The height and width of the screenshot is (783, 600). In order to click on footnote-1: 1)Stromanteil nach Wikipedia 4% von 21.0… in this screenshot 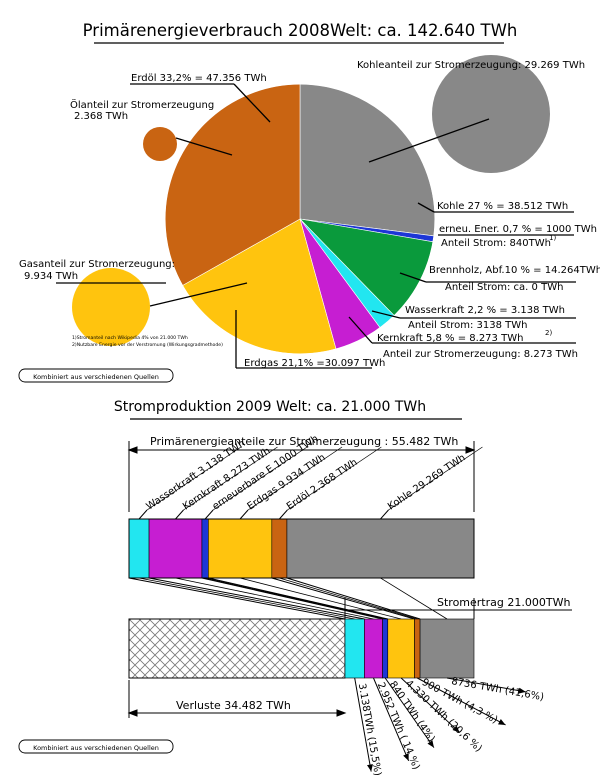, I will do `click(130, 338)`.